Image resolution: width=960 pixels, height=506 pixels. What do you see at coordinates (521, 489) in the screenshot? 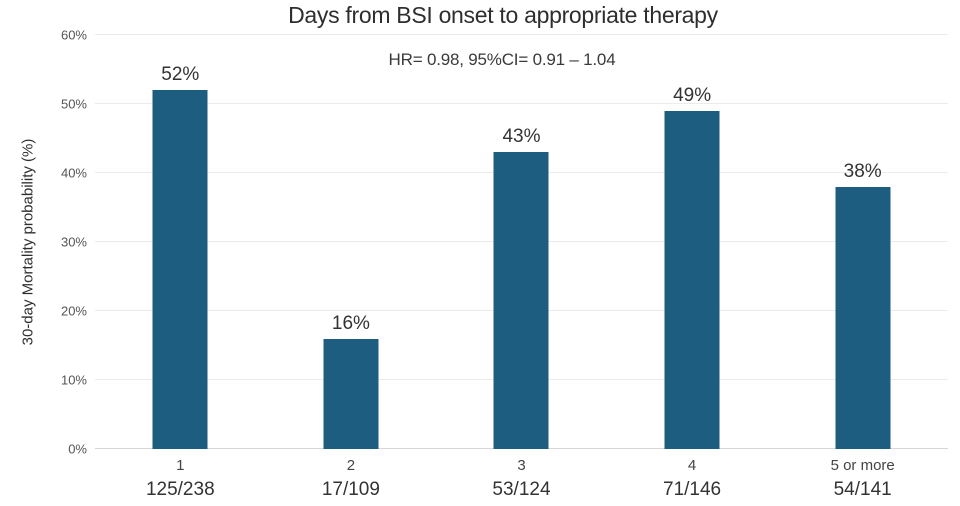
I see `x-count-label: 53/124` at bounding box center [521, 489].